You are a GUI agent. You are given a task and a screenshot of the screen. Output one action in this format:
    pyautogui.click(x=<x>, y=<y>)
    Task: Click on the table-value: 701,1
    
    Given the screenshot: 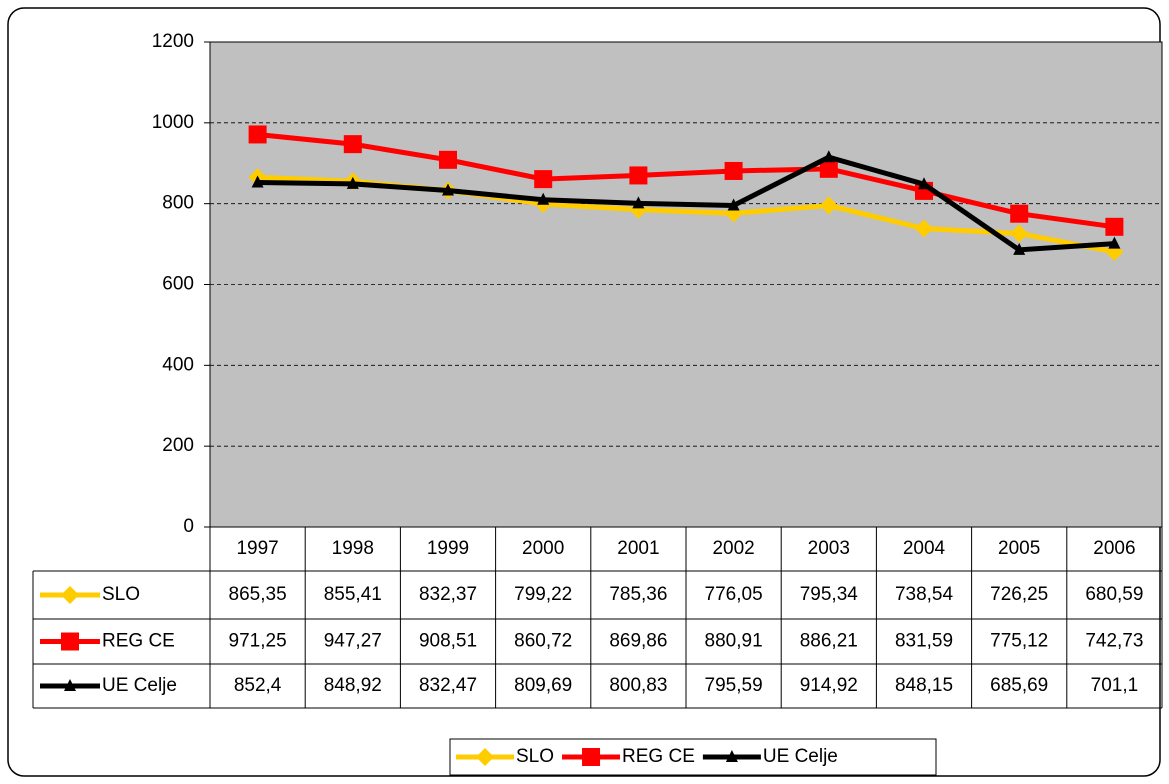 What is the action you would take?
    pyautogui.click(x=1115, y=685)
    